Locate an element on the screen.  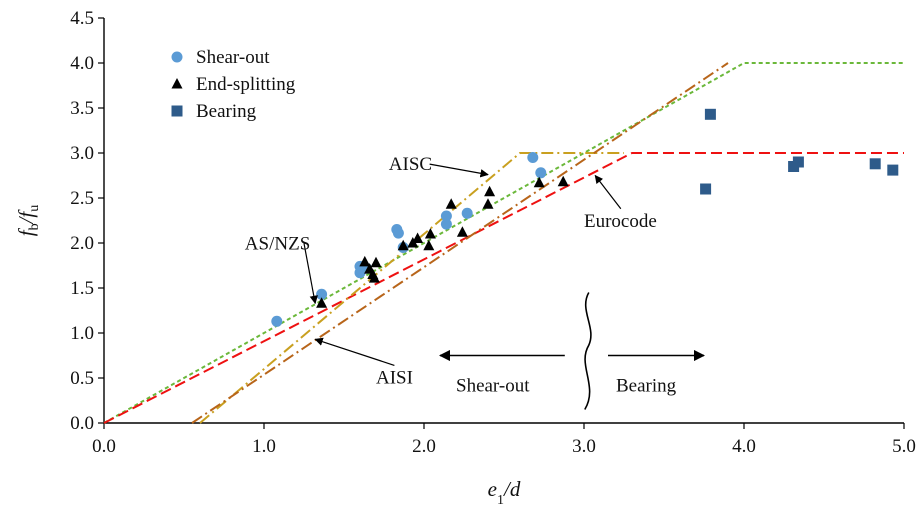
y-tick-label: 0.0 is located at coordinates (82, 423).